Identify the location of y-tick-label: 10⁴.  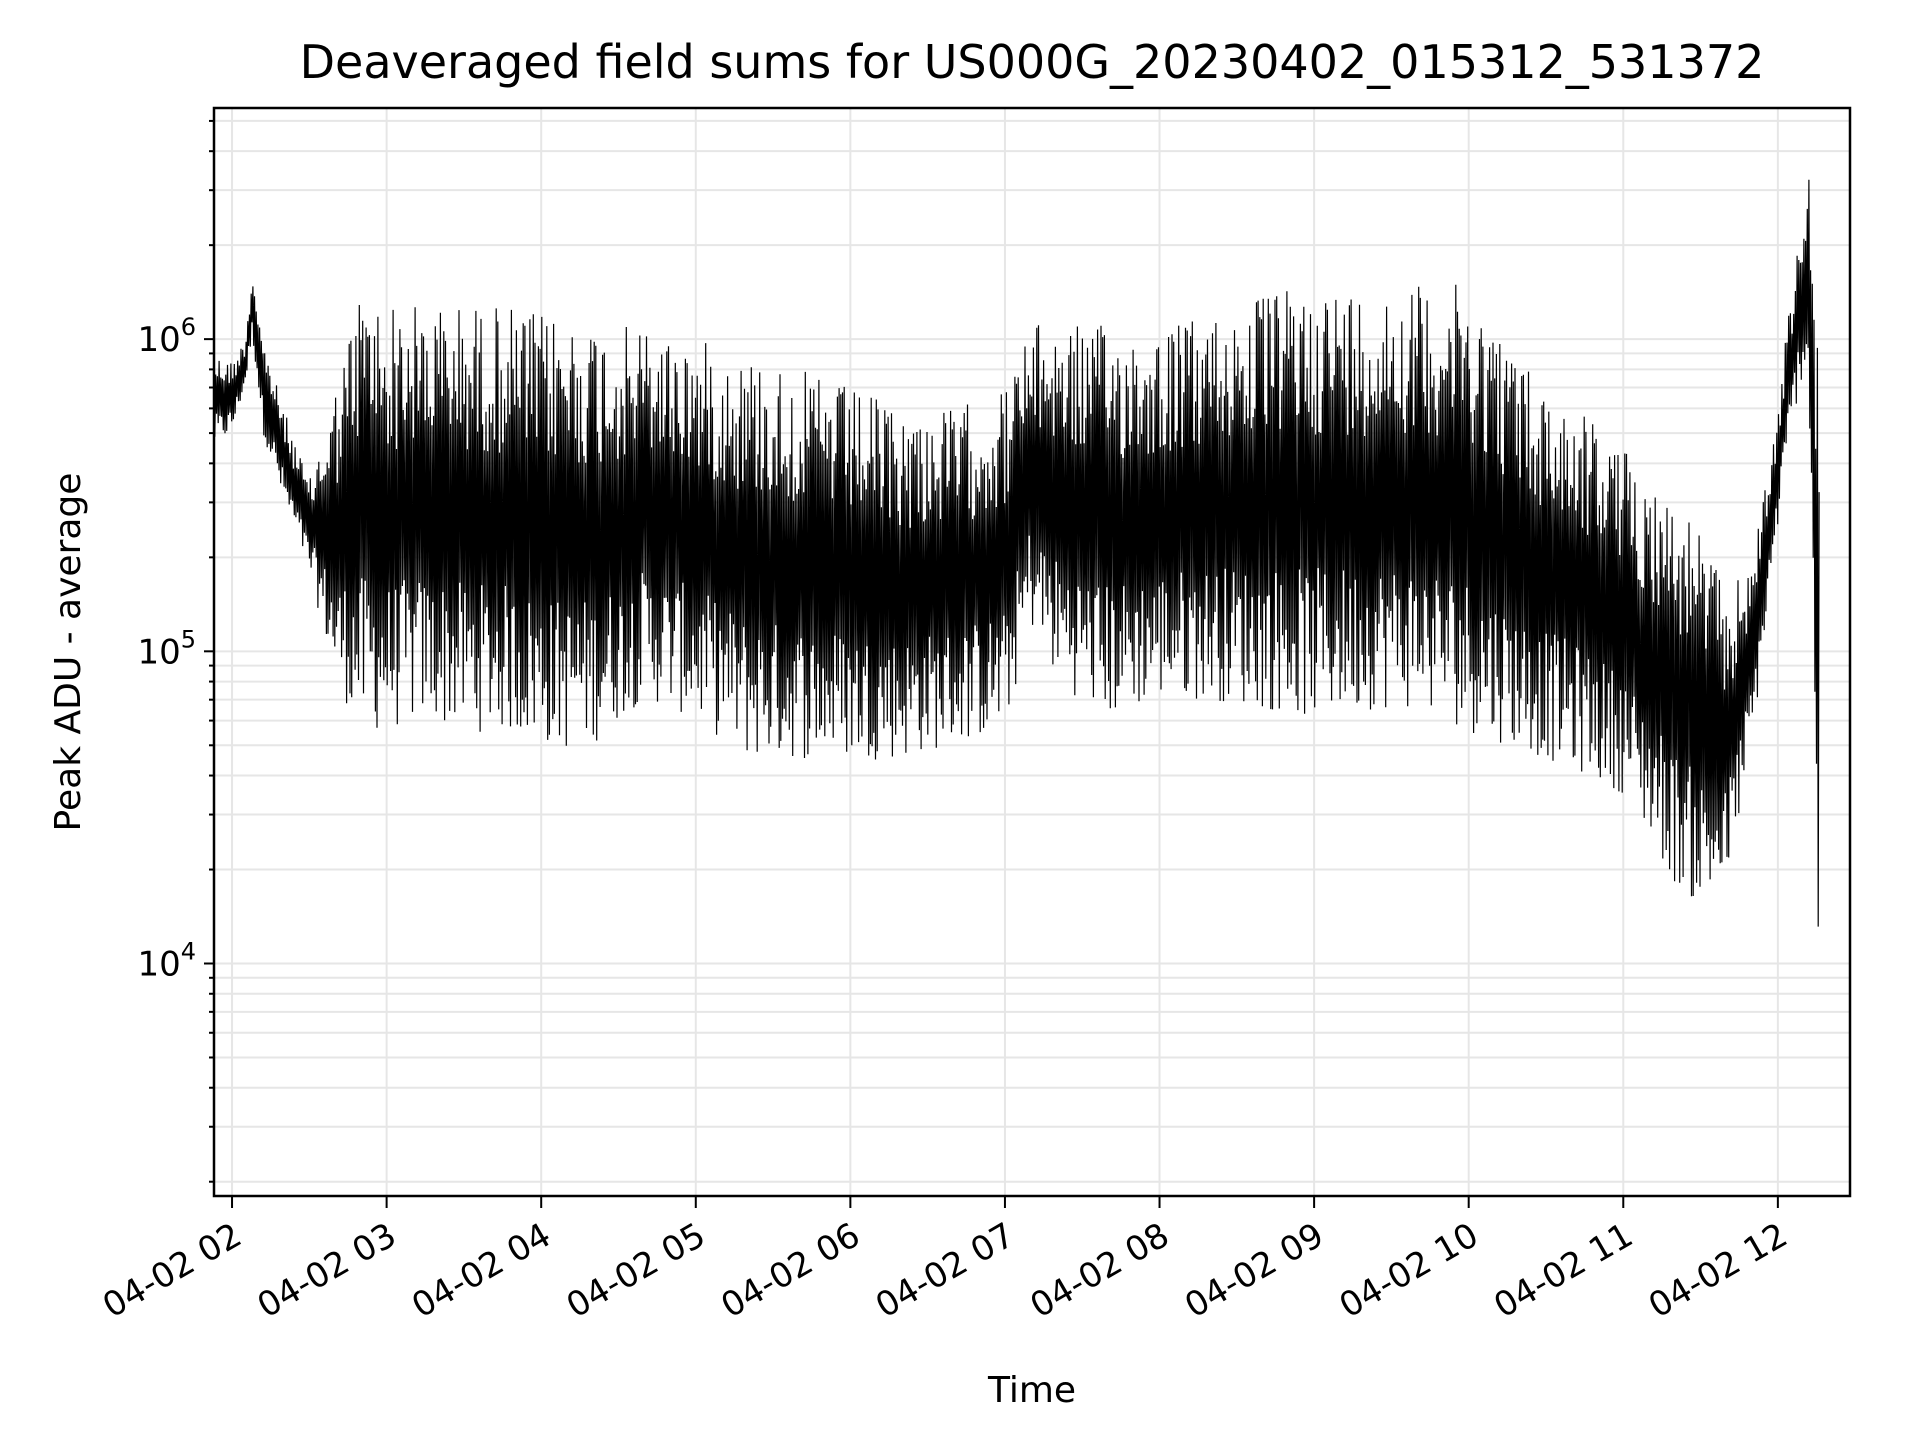
(166, 961).